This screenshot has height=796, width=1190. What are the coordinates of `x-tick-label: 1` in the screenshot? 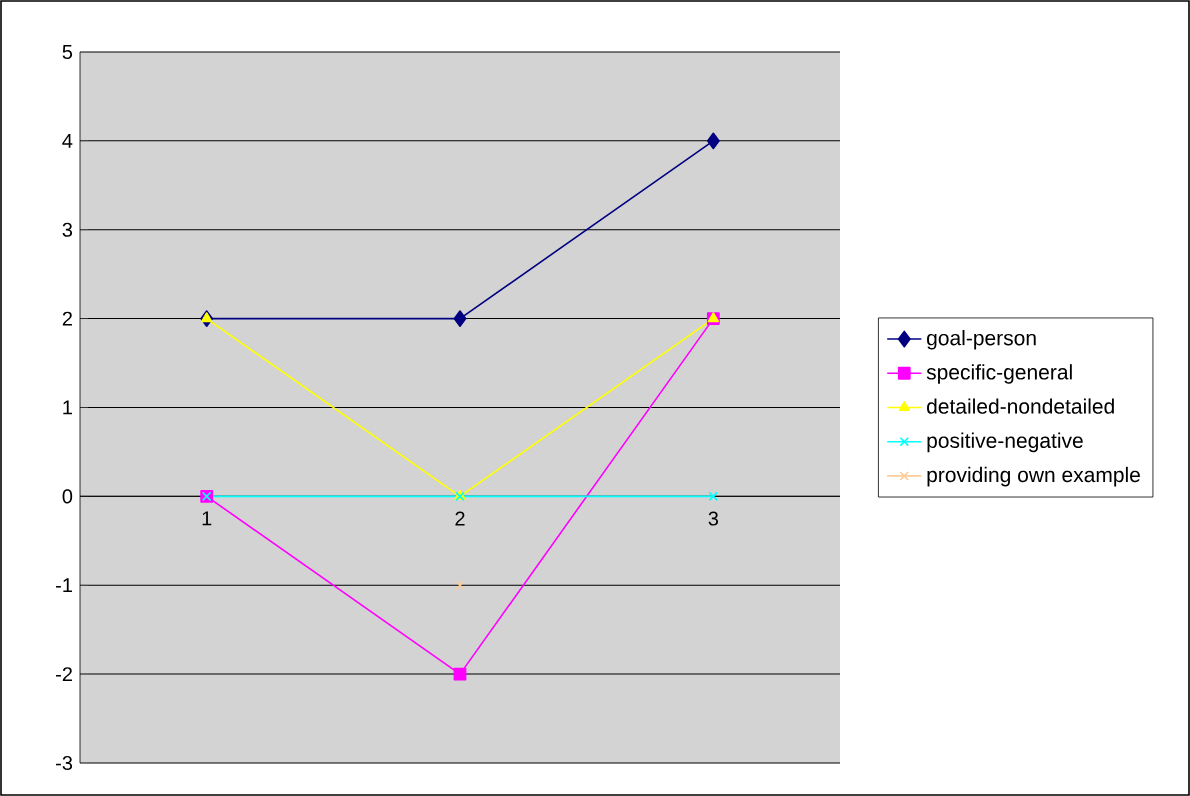 It's located at (207, 518).